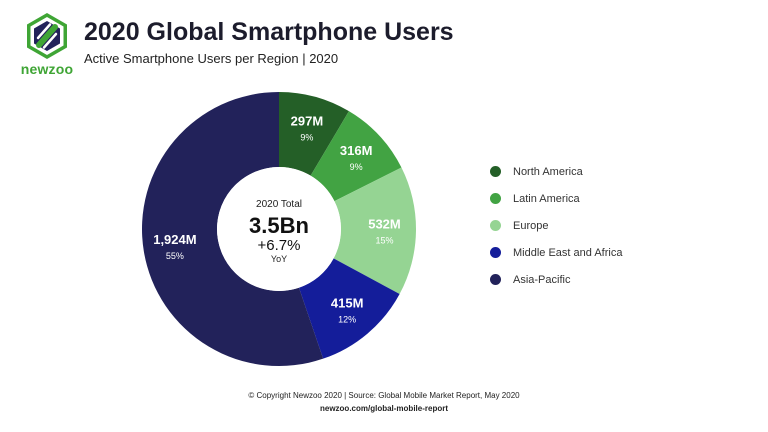  I want to click on newzoo-logo: newzoo, so click(47, 47).